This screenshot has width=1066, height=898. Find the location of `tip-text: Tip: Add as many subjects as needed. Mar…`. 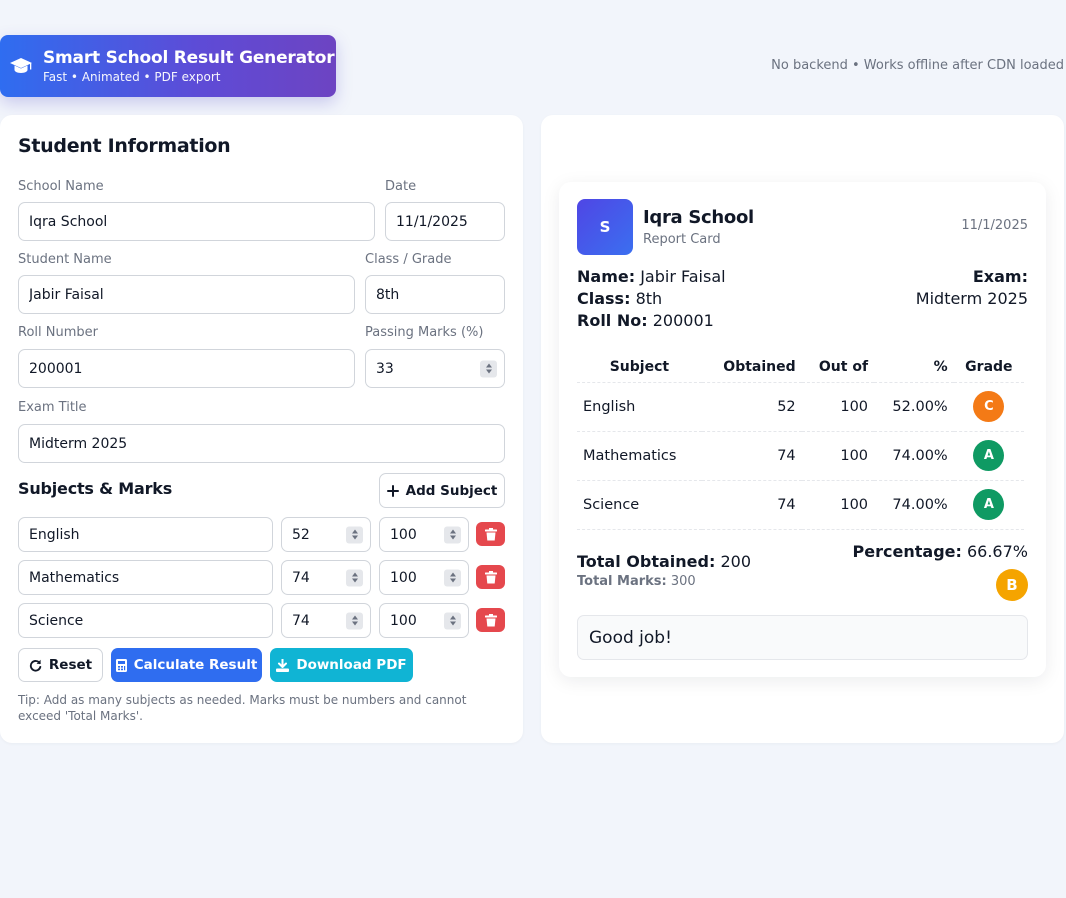

tip-text: Tip: Add as many subjects as needed. Mar… is located at coordinates (242, 708).